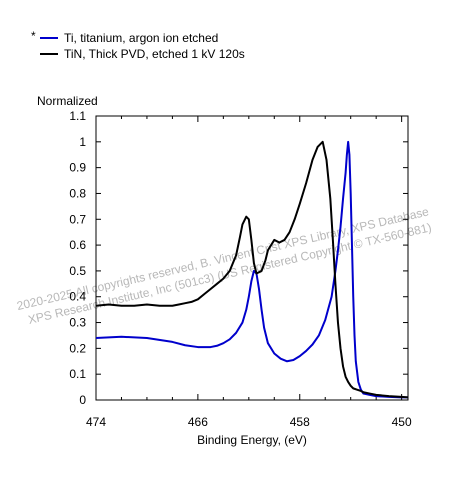 This screenshot has height=477, width=464. What do you see at coordinates (67, 101) in the screenshot?
I see `y-axis-label: Normalized` at bounding box center [67, 101].